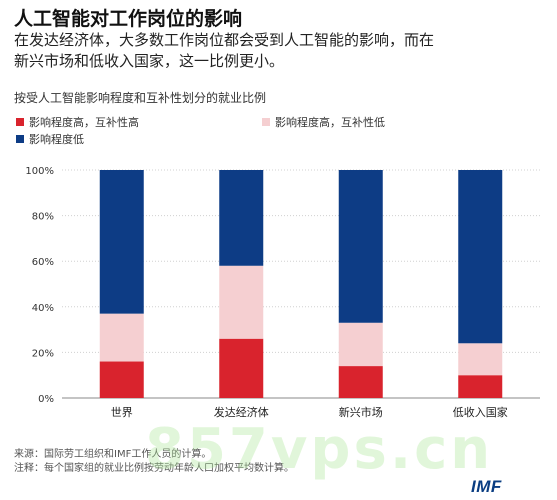 This screenshot has height=500, width=557. What do you see at coordinates (43, 262) in the screenshot?
I see `y-tick-label: 60%` at bounding box center [43, 262].